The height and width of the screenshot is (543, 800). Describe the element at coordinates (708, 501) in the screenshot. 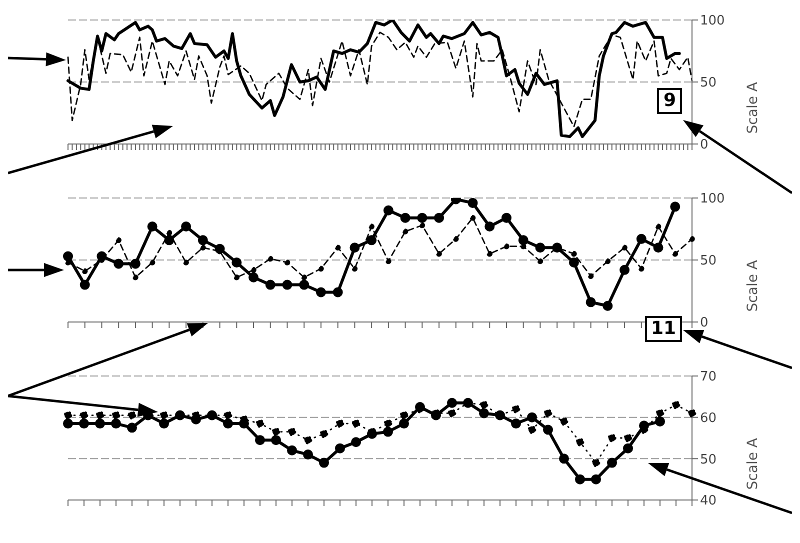

I see `y-tick-label: 40` at that location.